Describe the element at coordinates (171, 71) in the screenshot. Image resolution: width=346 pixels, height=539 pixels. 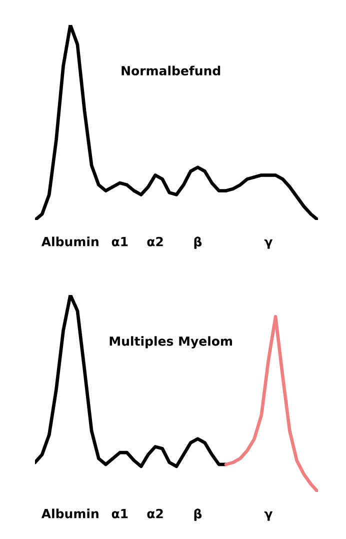
I see `text: Normalbefund` at that location.